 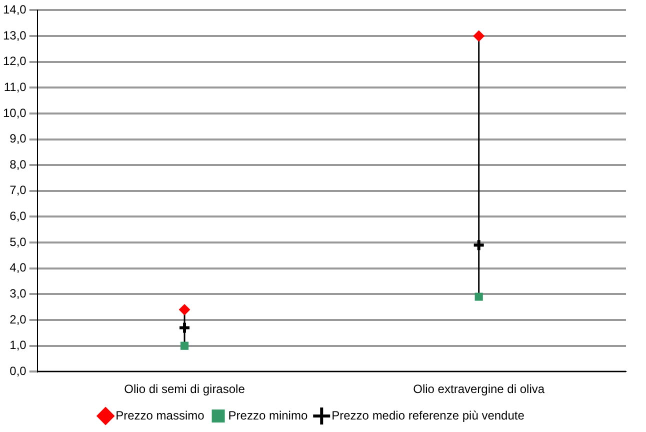 What do you see at coordinates (18, 345) in the screenshot?
I see `y-tick-label: 1,0` at bounding box center [18, 345].